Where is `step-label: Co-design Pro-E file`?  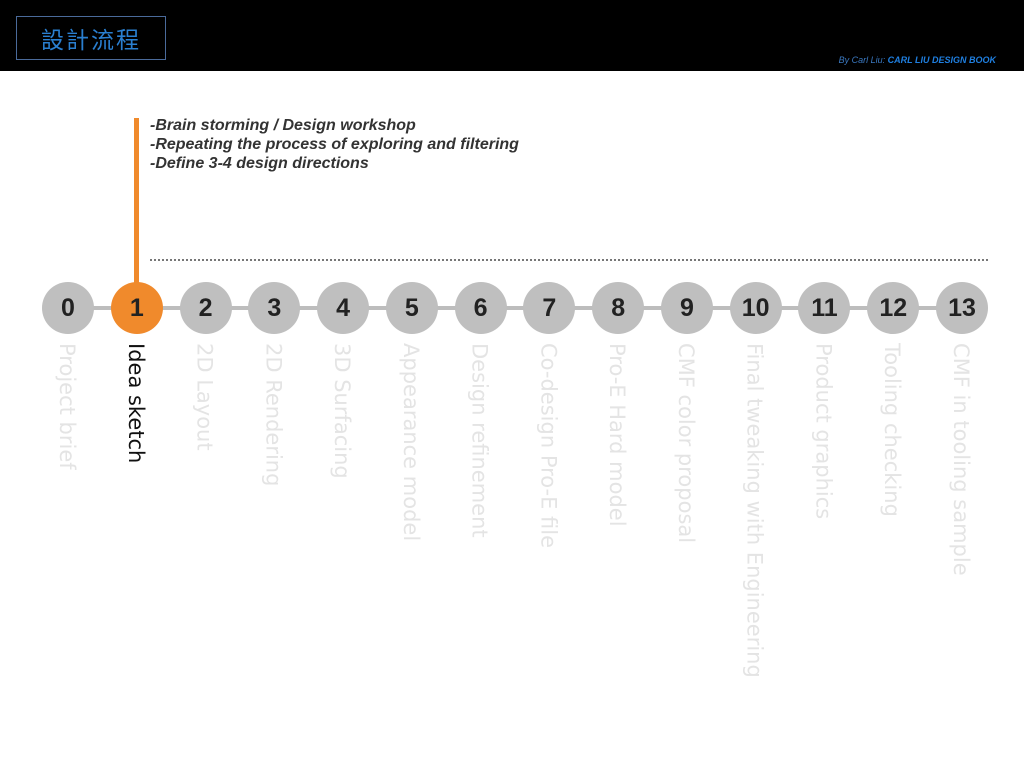
step-label: Co-design Pro-E file is located at coordinates (548, 446).